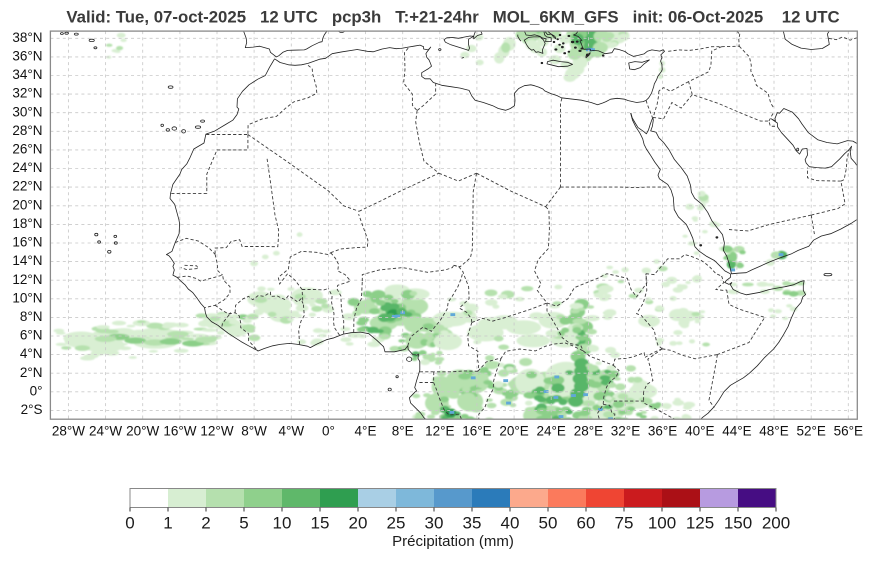 The image size is (873, 563). I want to click on svg-text: 60, so click(586, 523).